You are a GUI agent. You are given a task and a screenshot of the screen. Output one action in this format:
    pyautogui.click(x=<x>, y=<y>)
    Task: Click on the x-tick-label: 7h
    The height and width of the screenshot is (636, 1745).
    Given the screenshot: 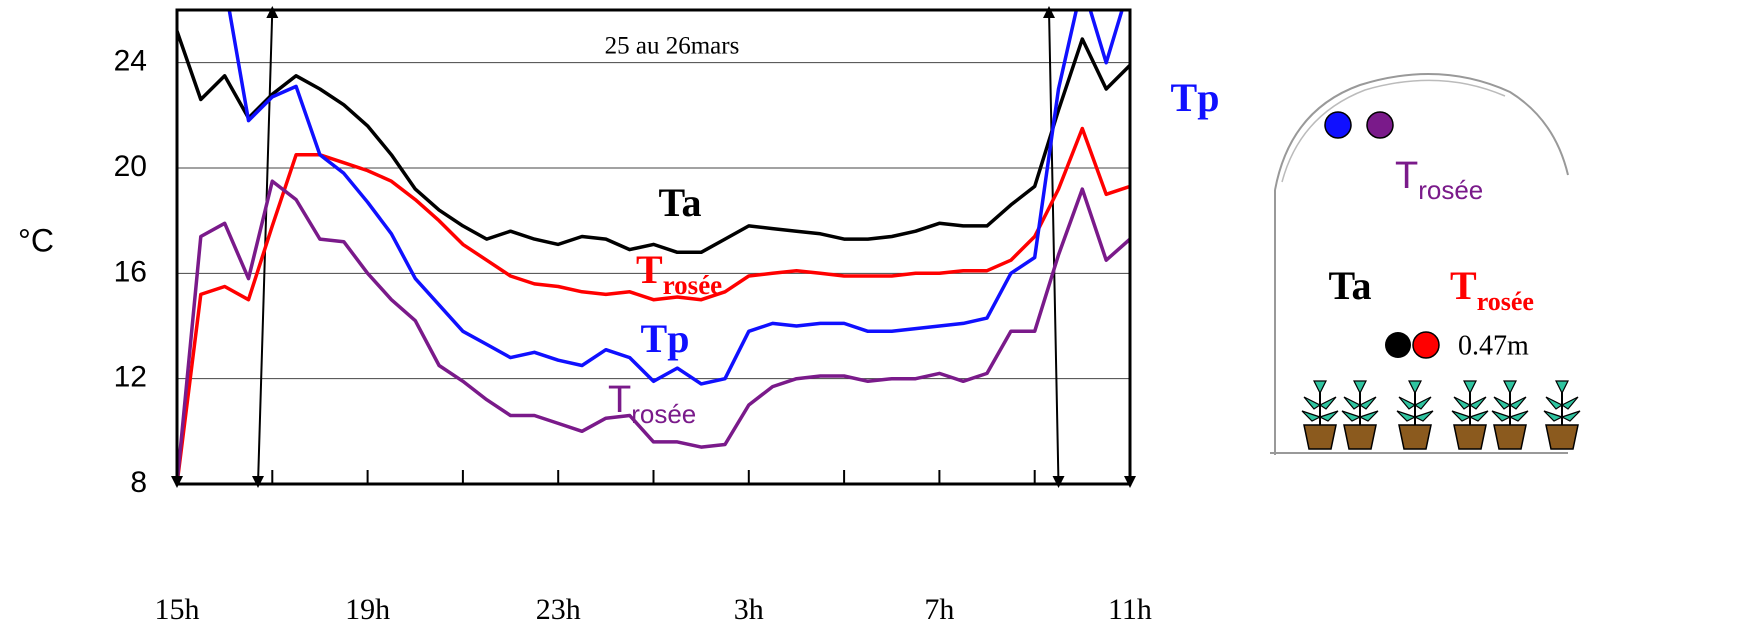 What is the action you would take?
    pyautogui.click(x=939, y=609)
    